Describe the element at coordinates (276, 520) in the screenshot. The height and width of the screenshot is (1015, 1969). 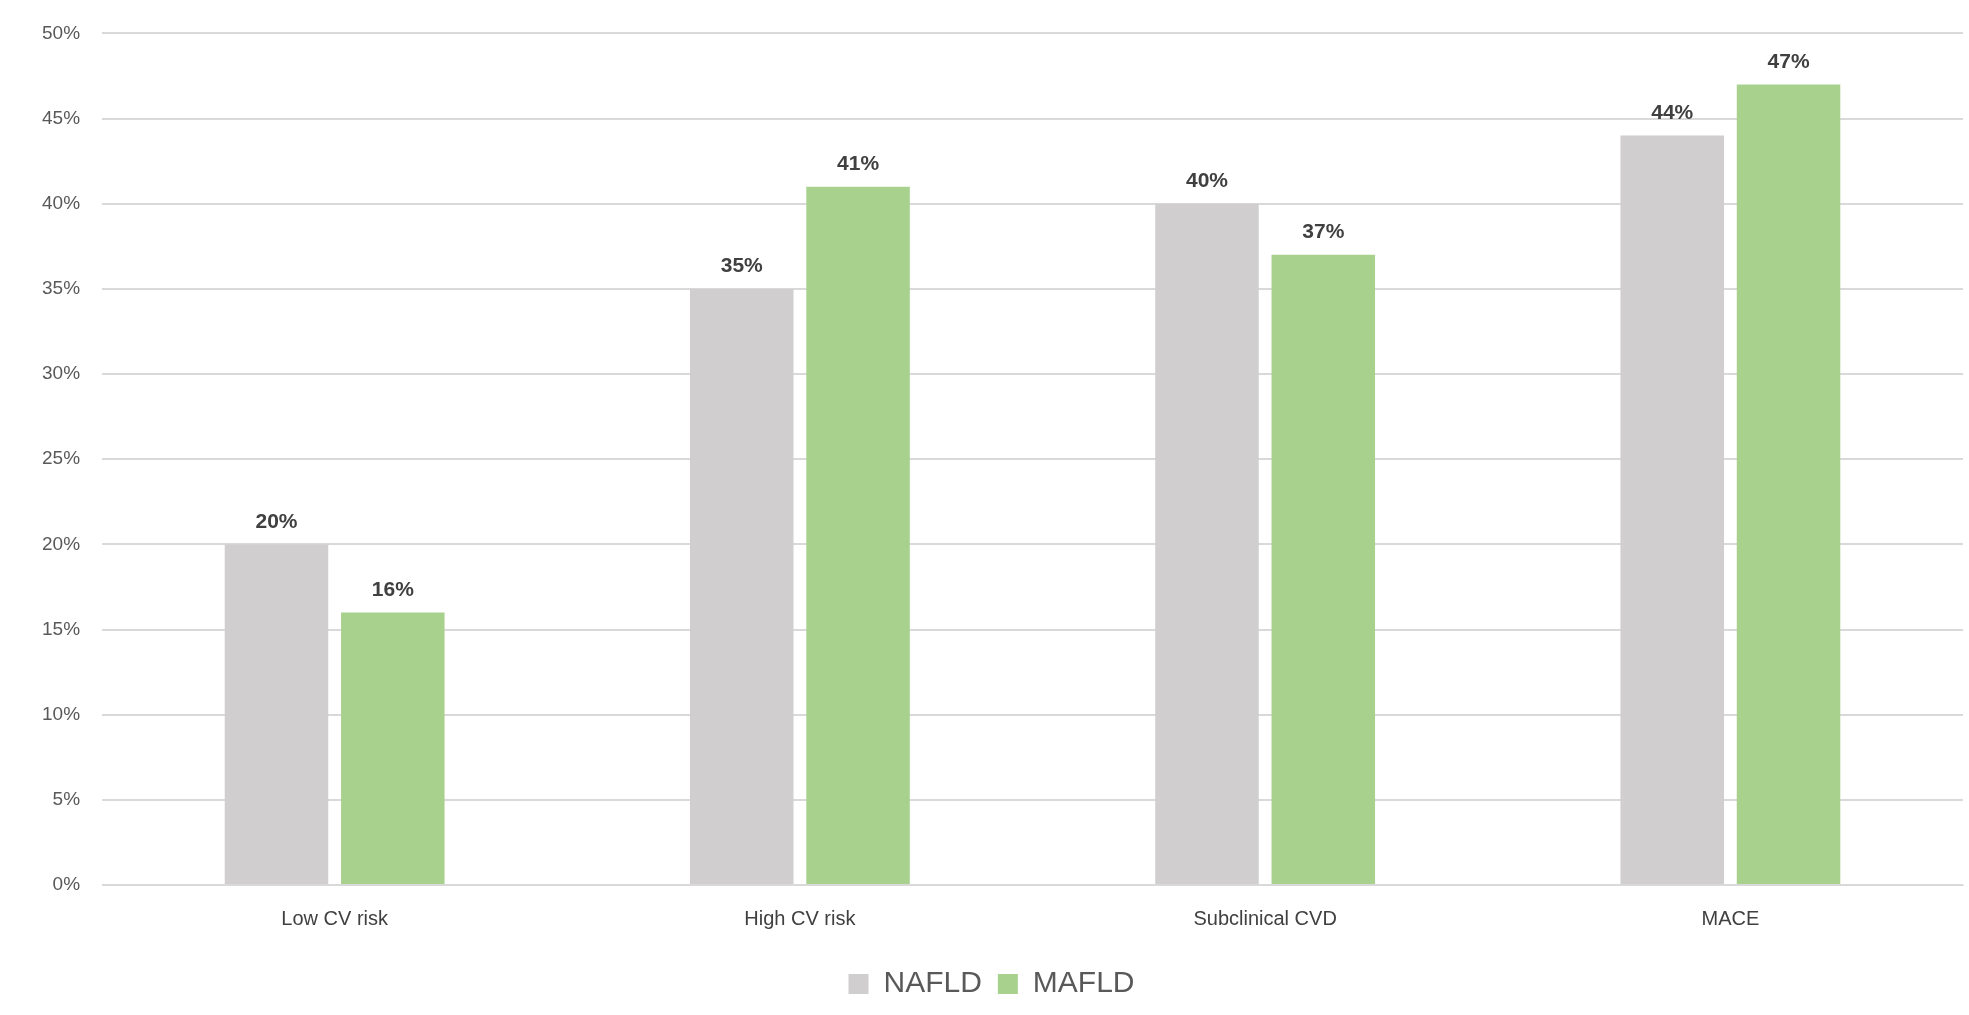
I see `data-label: 20%` at that location.